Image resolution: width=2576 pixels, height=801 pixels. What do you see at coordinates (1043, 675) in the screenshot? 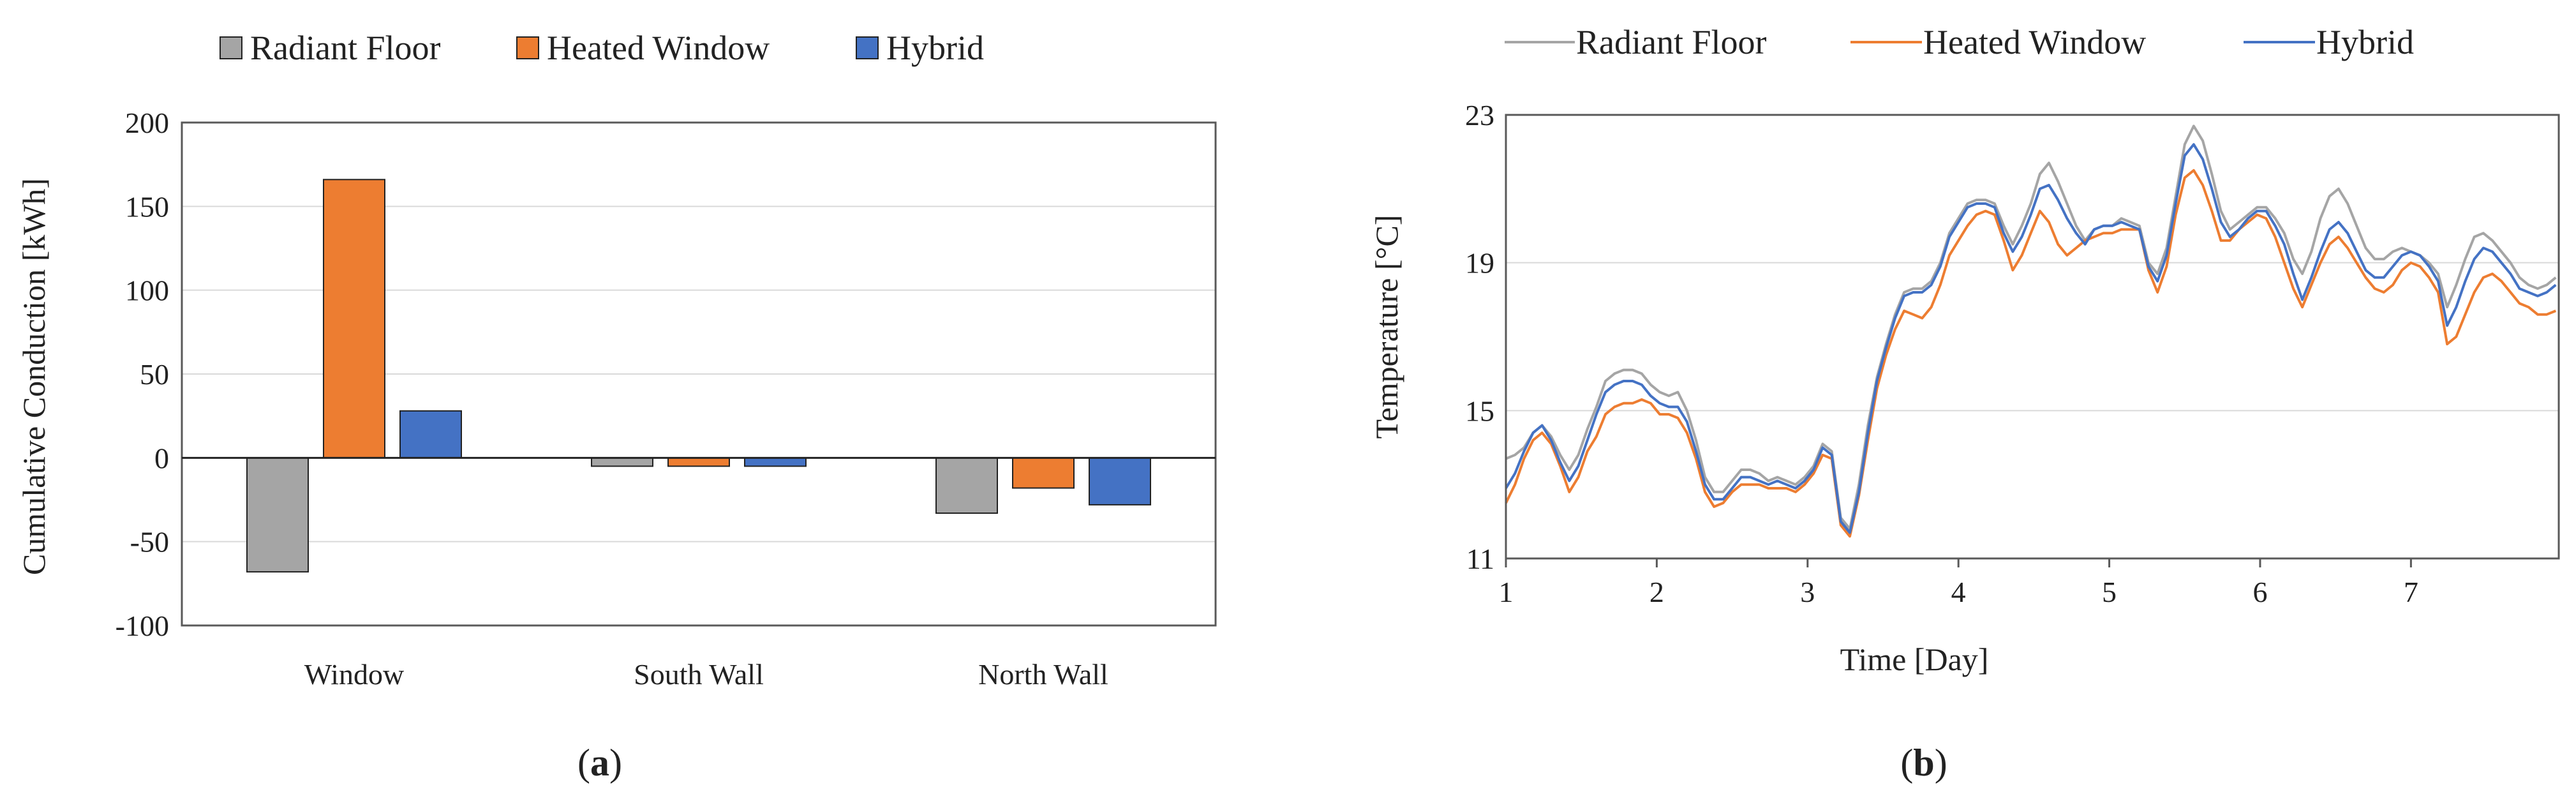
I see `x-tick-label: North Wall` at bounding box center [1043, 675].